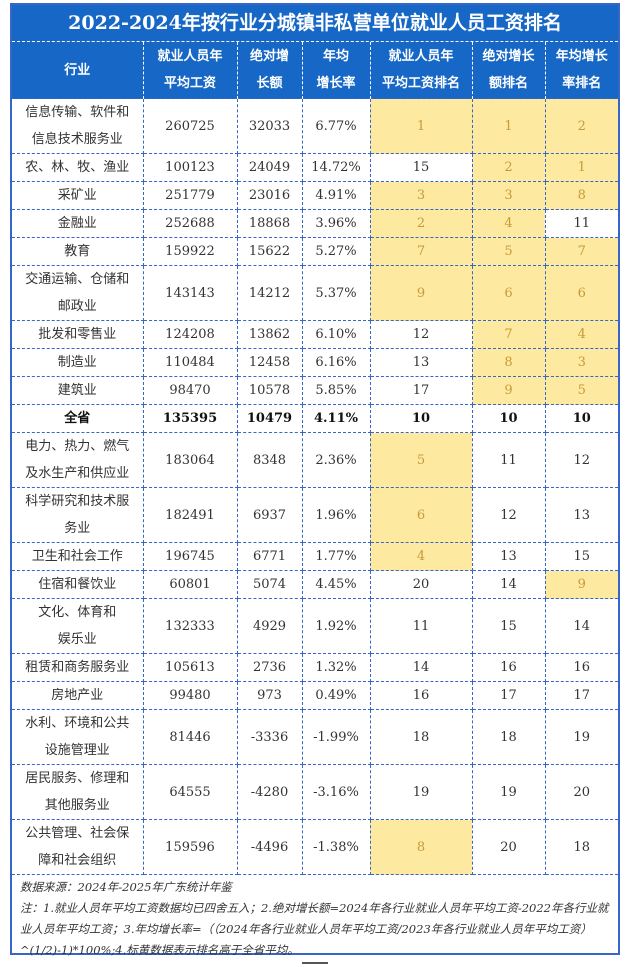  What do you see at coordinates (78, 667) in the screenshot?
I see `industry-cell: 租赁和商务服务业` at bounding box center [78, 667].